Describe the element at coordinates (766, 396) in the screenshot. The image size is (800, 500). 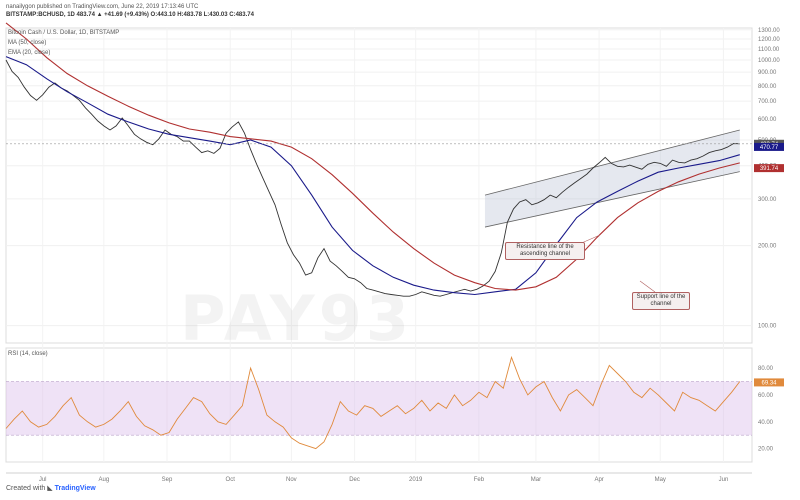
I see `rsi-tick-label: 60.00` at that location.